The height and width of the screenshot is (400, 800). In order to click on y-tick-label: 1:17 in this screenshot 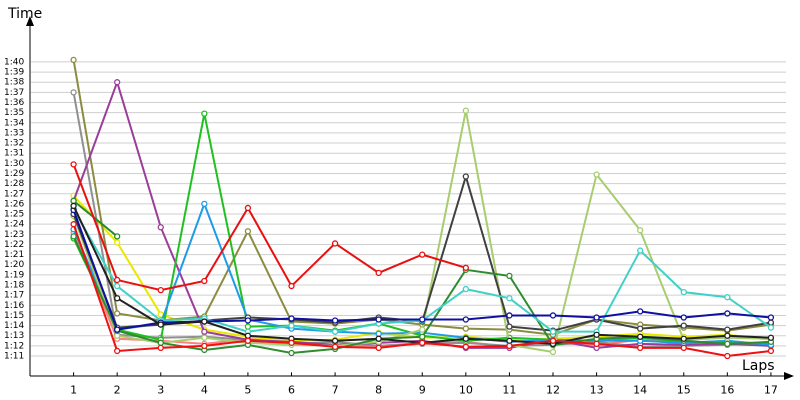, I will do `click(14, 296)`.